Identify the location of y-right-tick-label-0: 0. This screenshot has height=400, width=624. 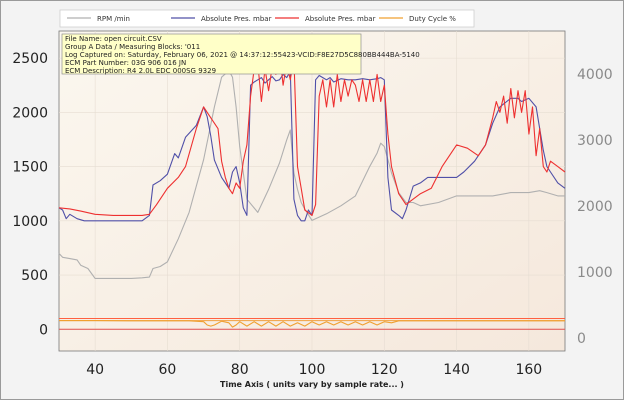
(581, 339).